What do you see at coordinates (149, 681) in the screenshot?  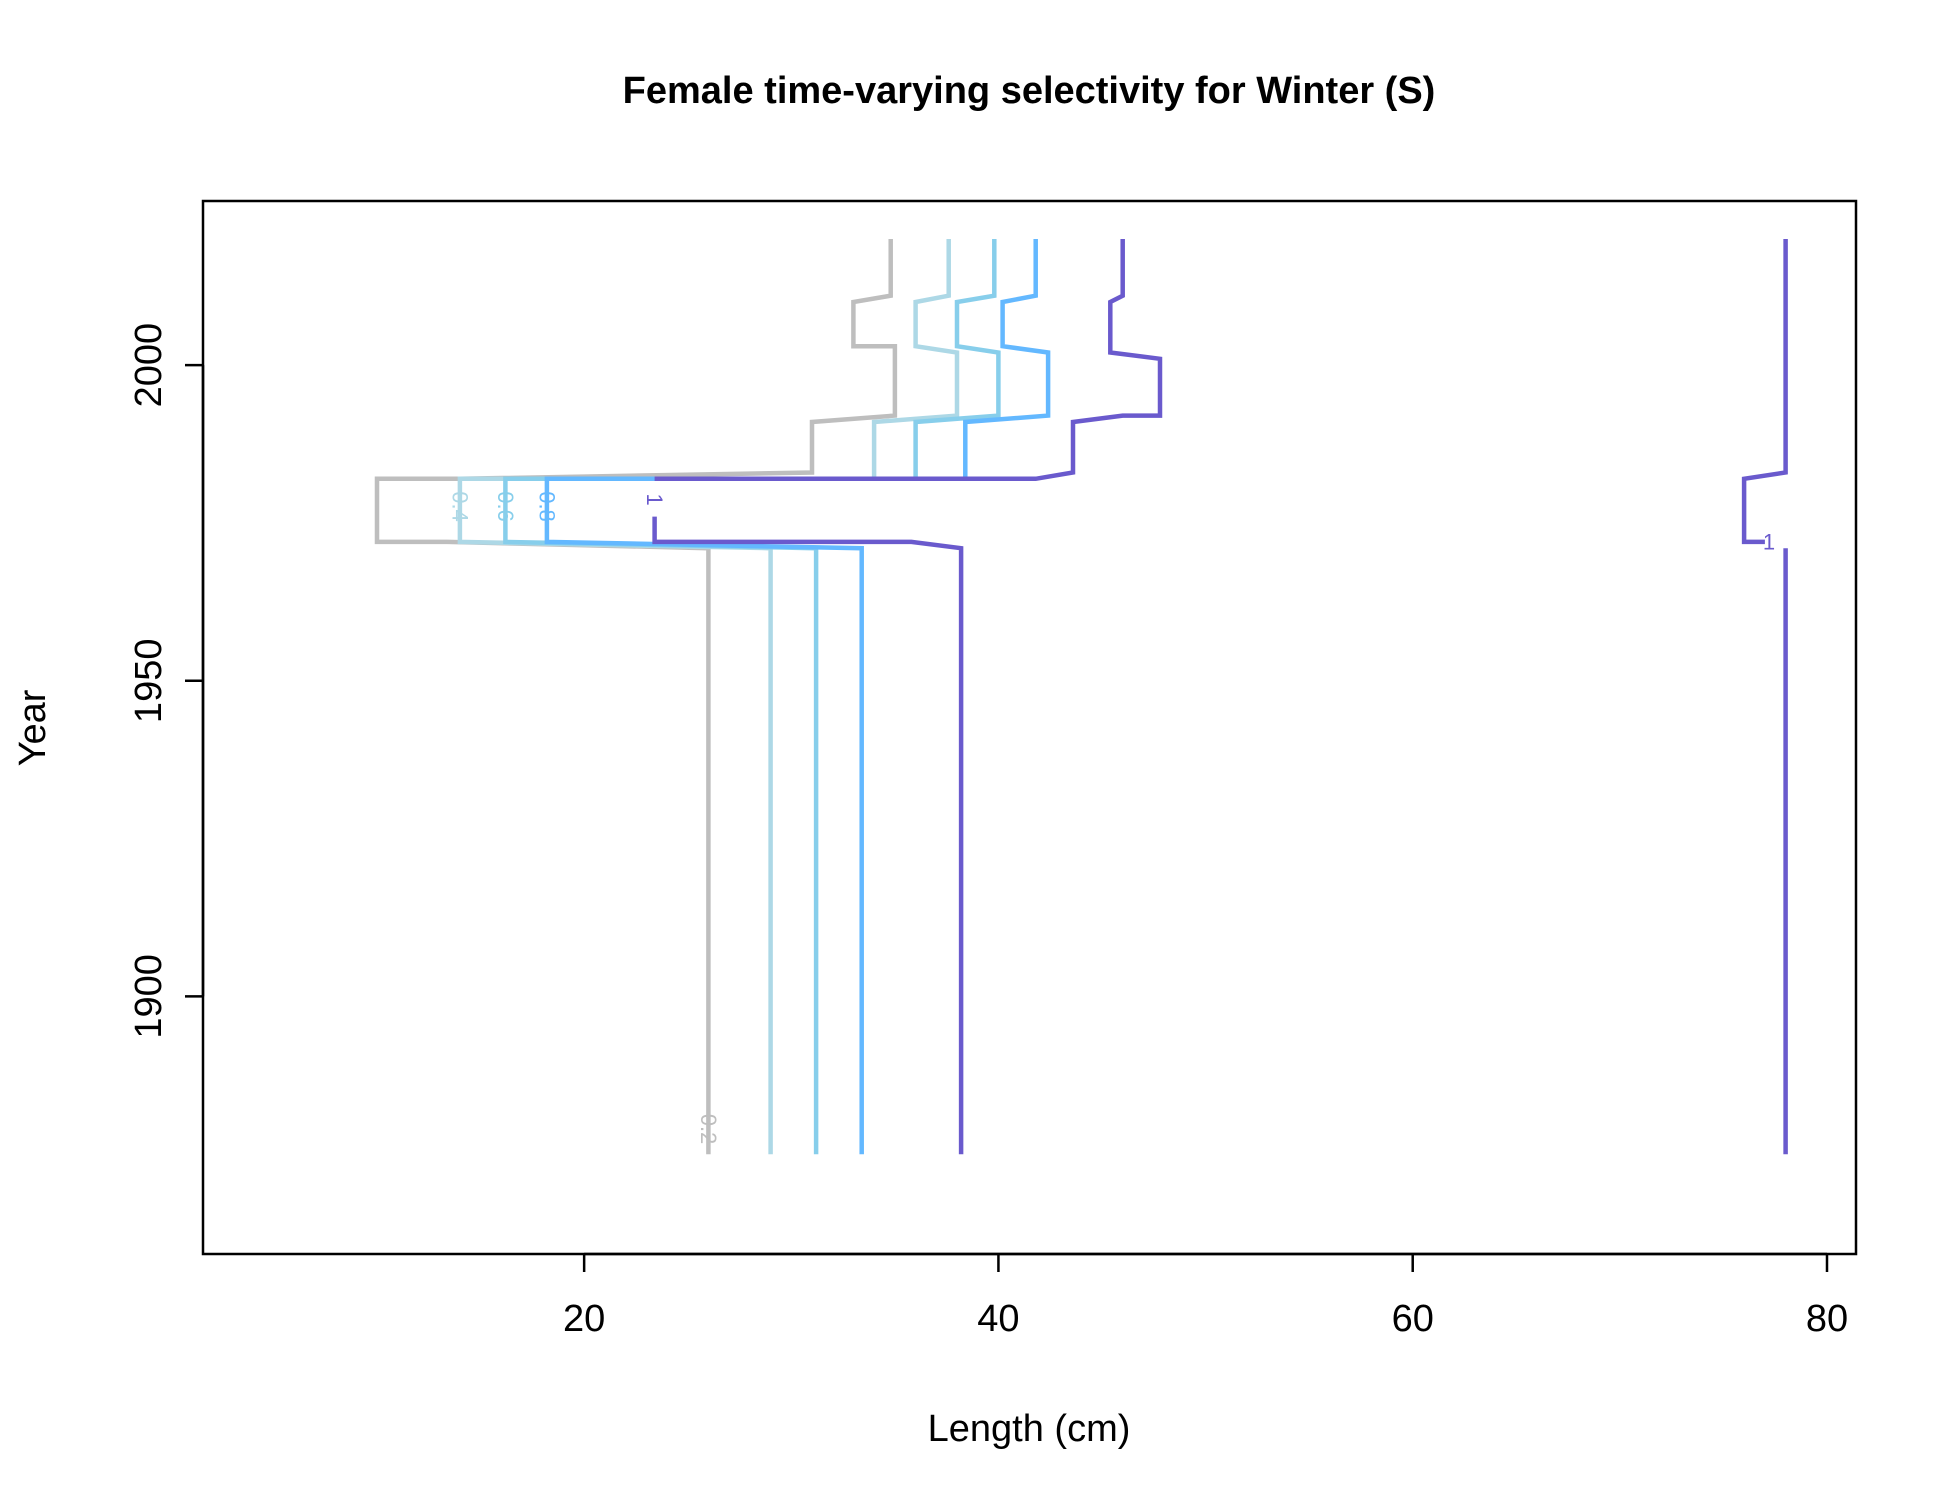 I see `y-tick-label: 1950` at bounding box center [149, 681].